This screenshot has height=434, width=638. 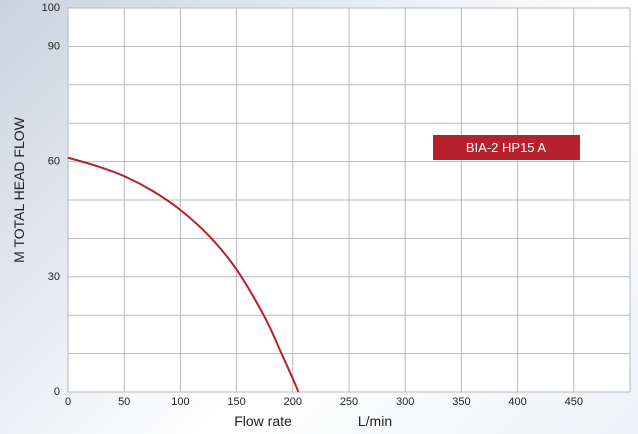 What do you see at coordinates (180, 402) in the screenshot?
I see `x-tick-label-2: 100` at bounding box center [180, 402].